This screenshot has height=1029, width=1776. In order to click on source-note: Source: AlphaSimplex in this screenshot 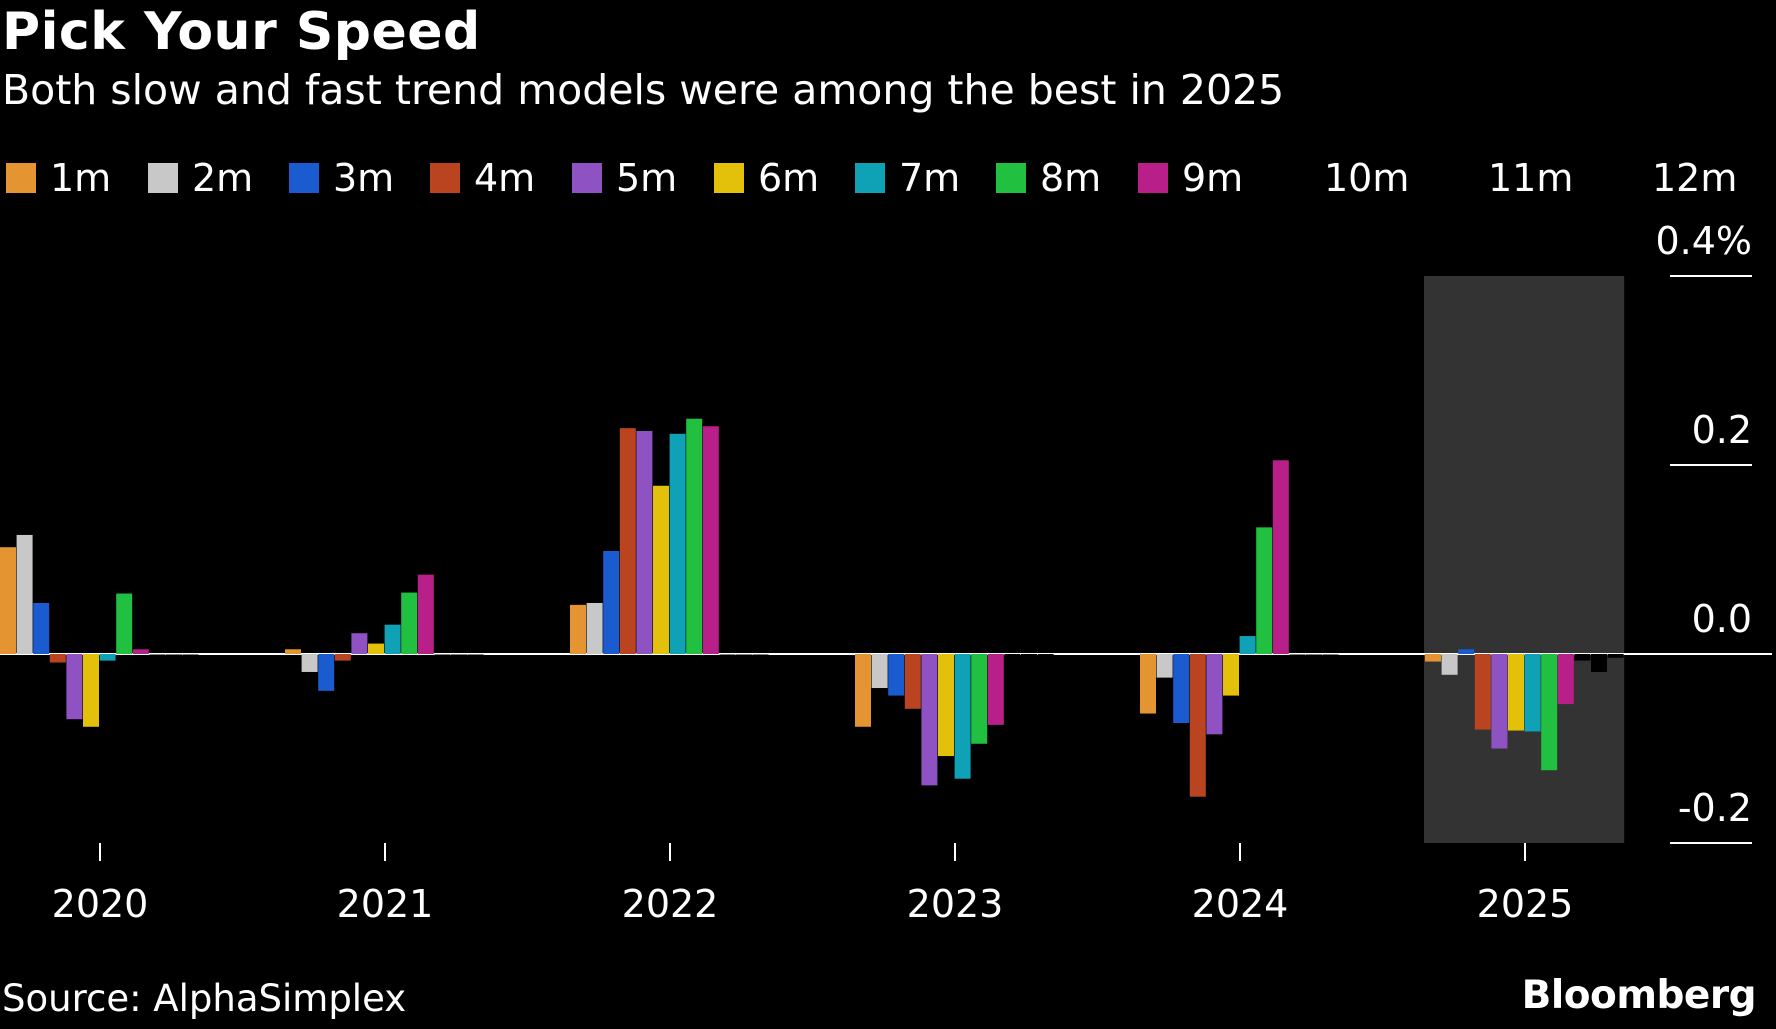, I will do `click(204, 998)`.